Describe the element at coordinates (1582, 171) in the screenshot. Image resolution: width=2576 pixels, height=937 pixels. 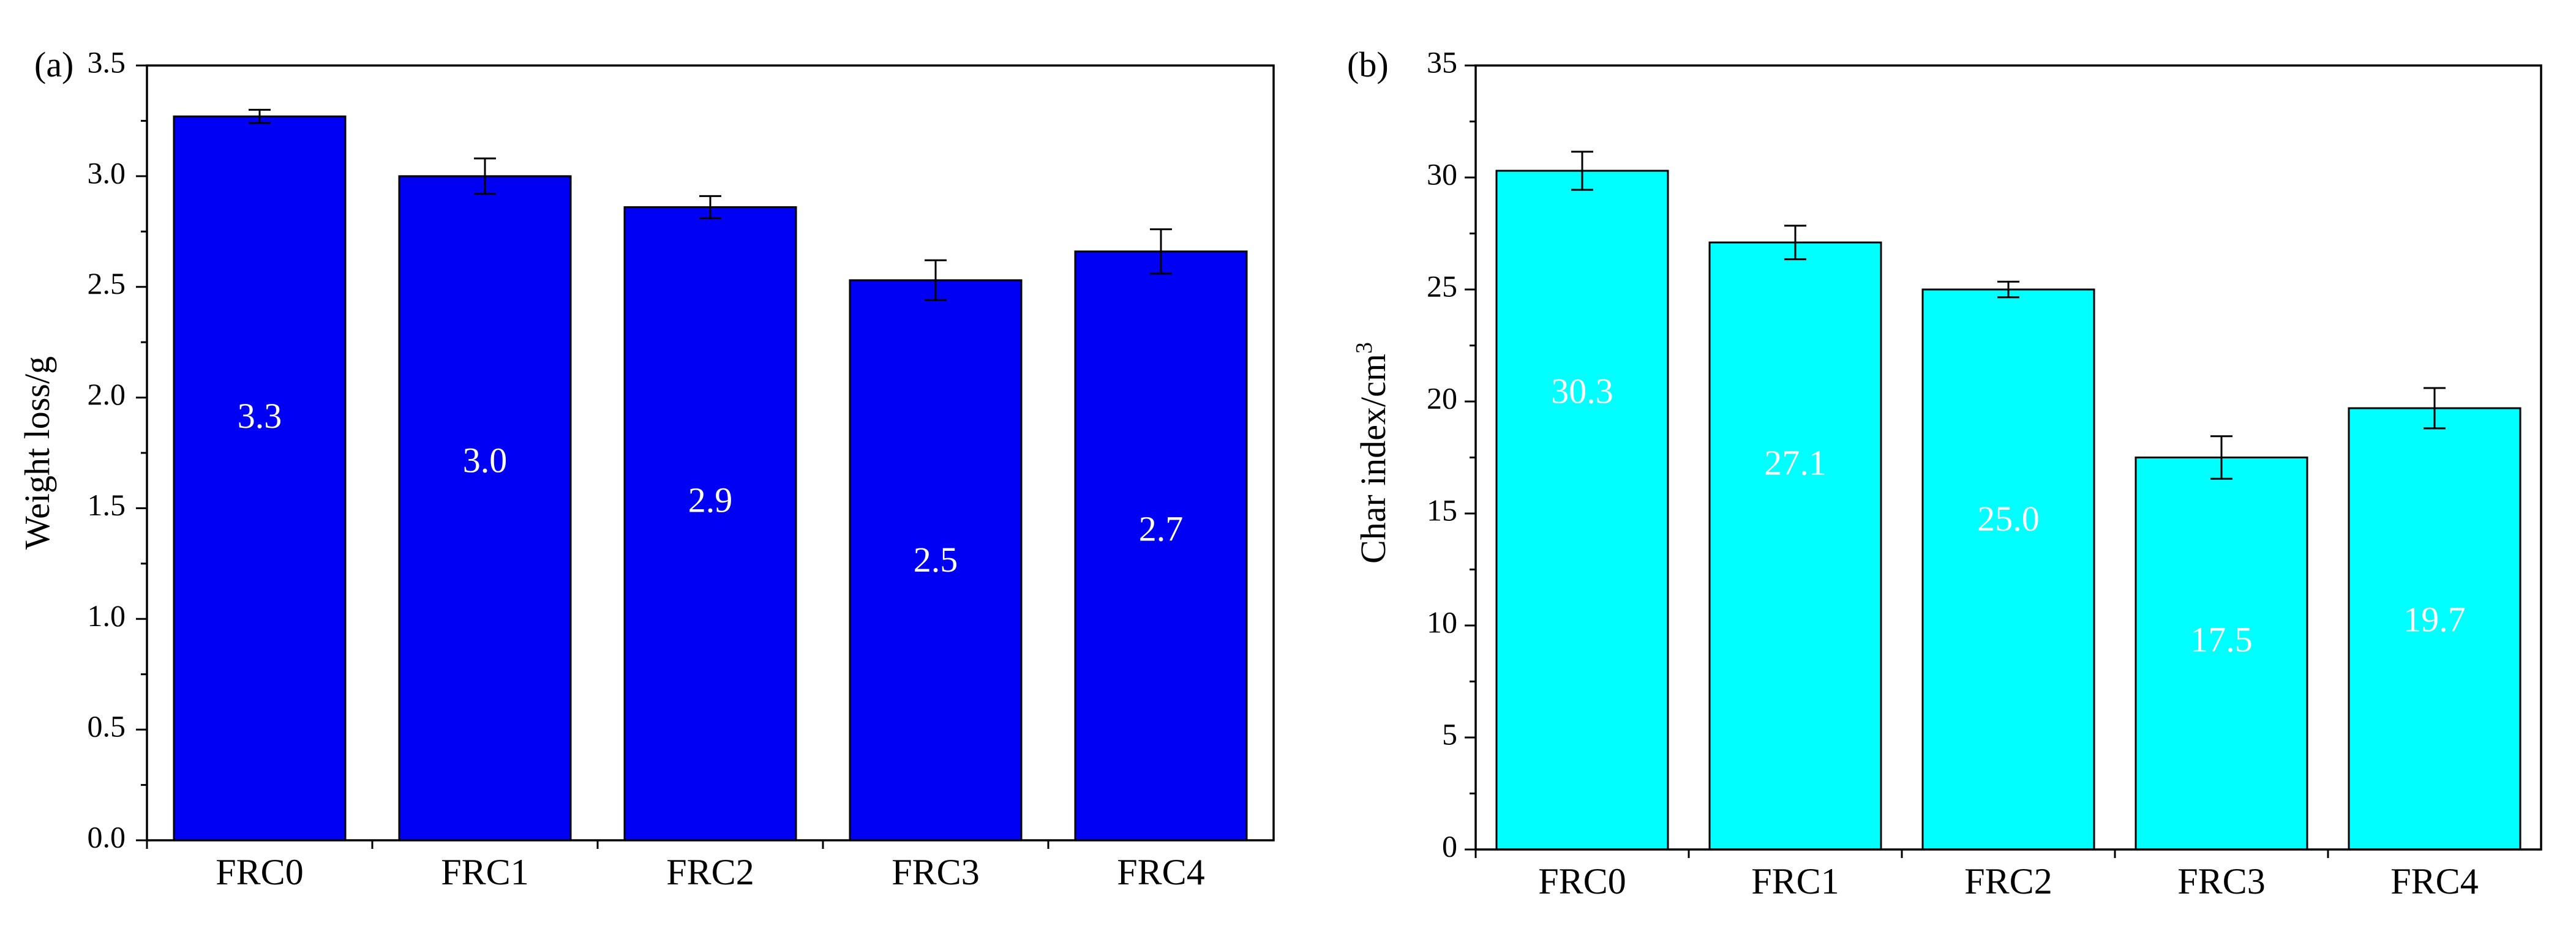
I see `b-errorbar-FRC0` at that location.